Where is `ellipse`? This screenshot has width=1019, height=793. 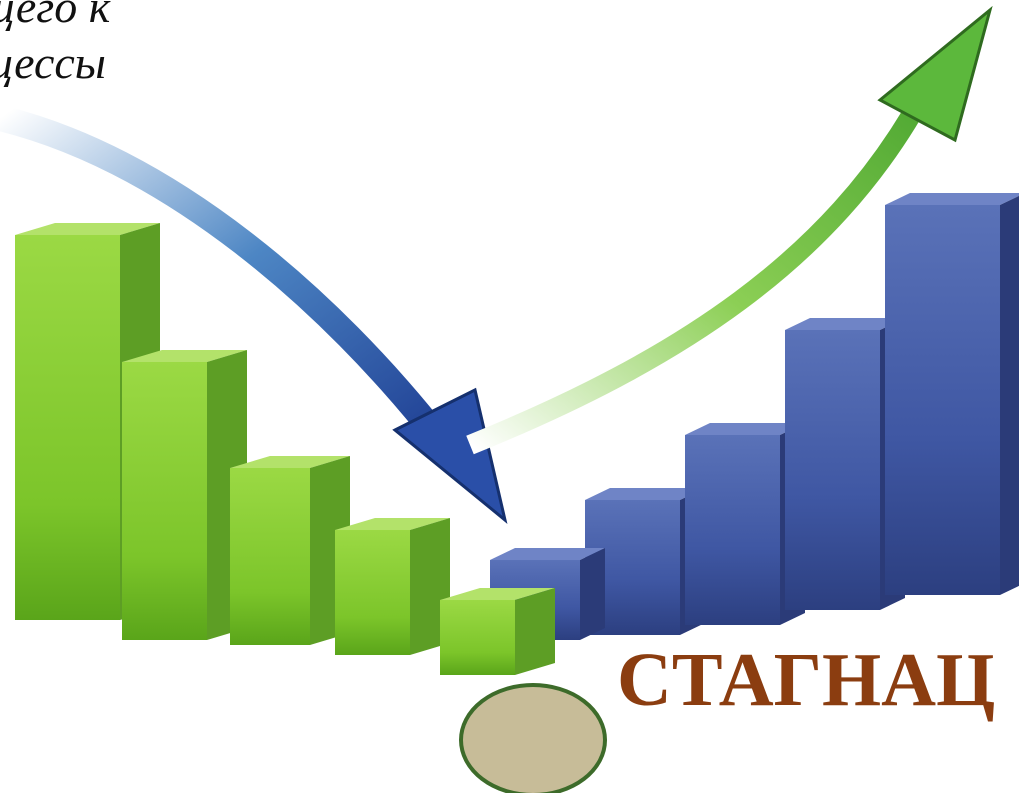
ellipse is located at coordinates (533, 738).